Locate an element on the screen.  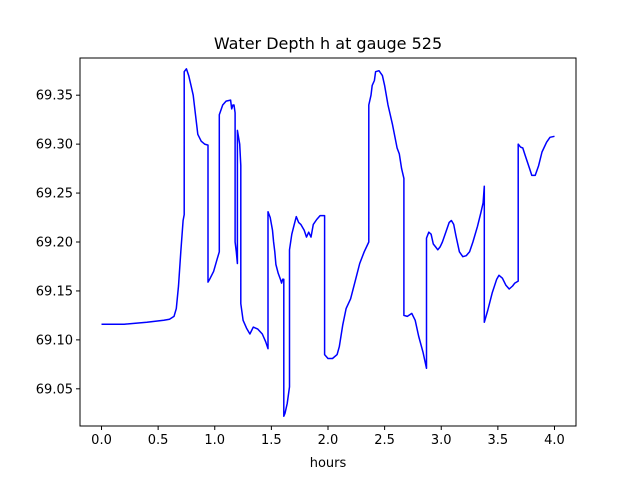
y-tick-label: 69.15 is located at coordinates (54, 291).